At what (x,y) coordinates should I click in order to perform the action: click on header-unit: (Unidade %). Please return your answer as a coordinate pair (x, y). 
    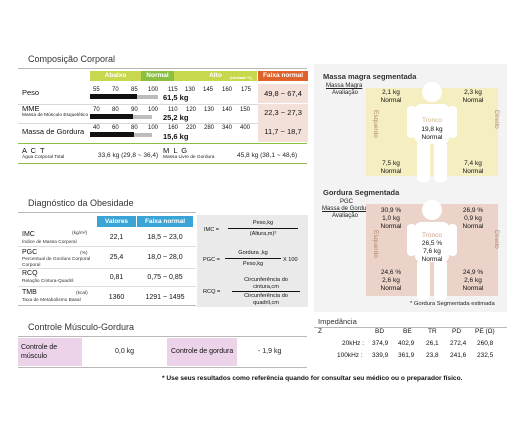
    Looking at the image, I should click on (241, 78).